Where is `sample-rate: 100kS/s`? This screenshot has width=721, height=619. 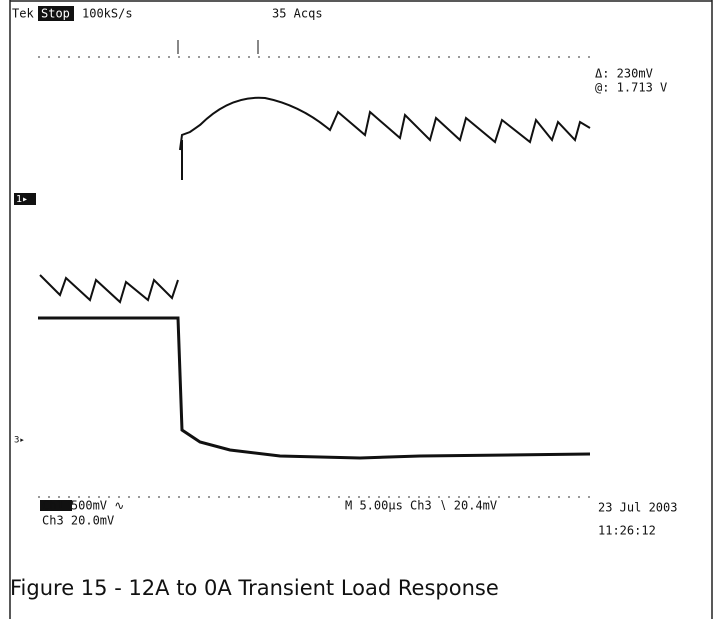 sample-rate: 100kS/s is located at coordinates (107, 14).